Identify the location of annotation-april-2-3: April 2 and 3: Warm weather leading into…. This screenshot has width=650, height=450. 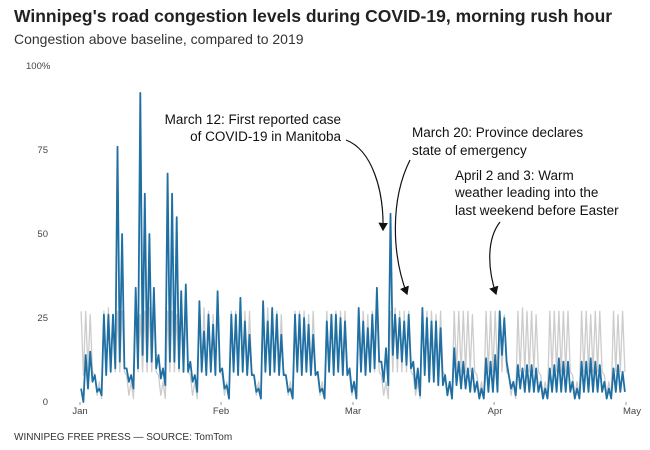
(536, 232).